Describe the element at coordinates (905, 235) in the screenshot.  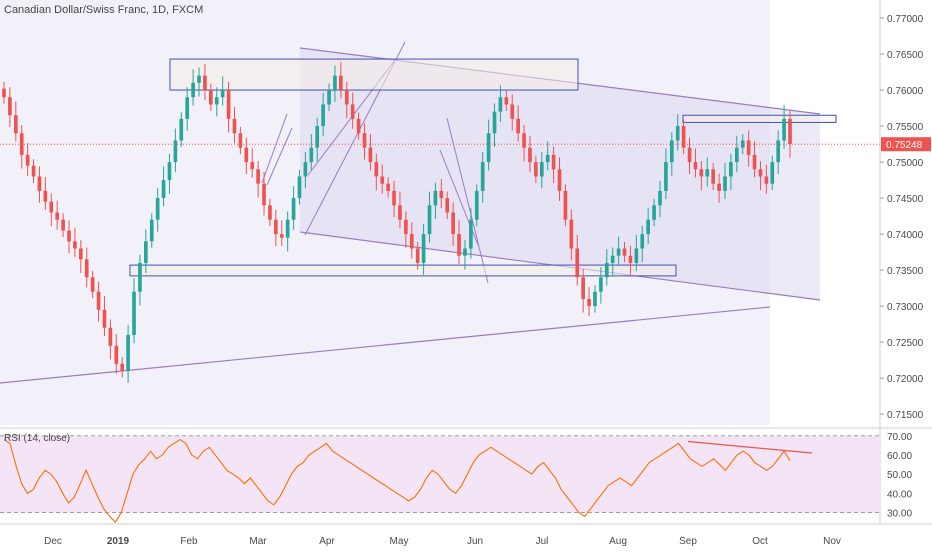
I see `price-tick-label: 0.74000` at that location.